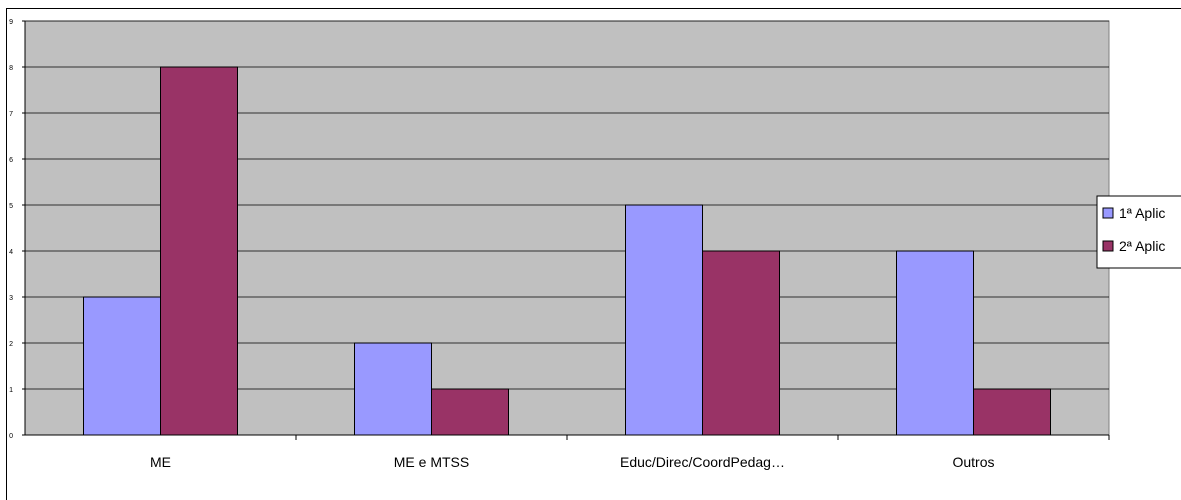 This screenshot has width=1181, height=500. Describe the element at coordinates (11, 344) in the screenshot. I see `y-tick-label: 2` at that location.